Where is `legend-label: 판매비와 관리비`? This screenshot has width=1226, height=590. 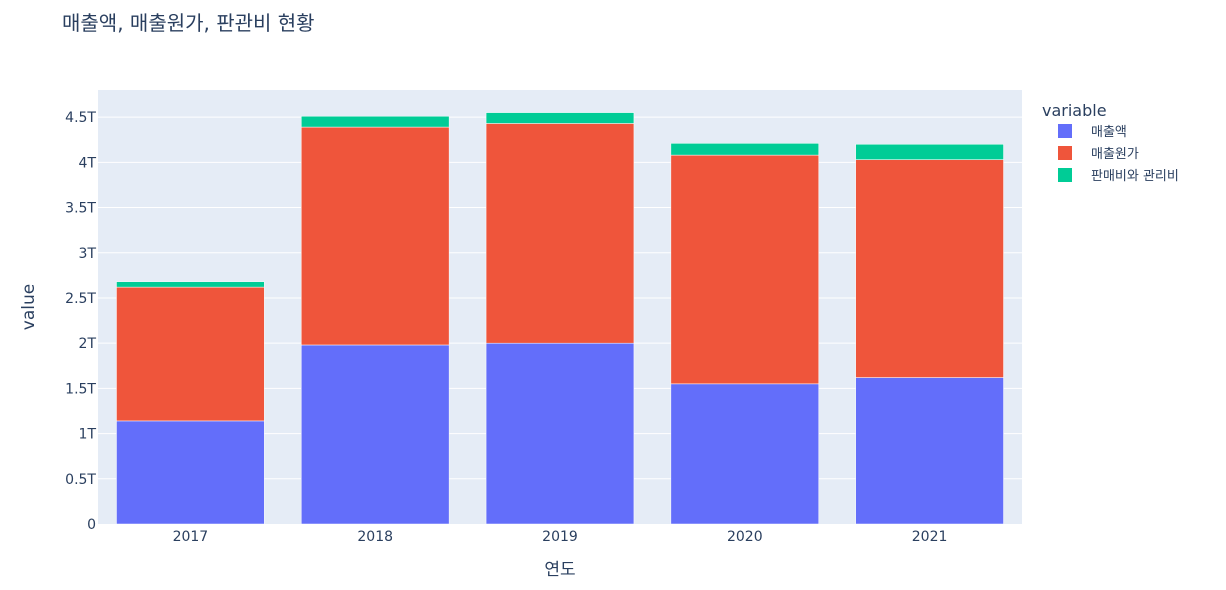
legend-label: 판매비와 관리비 is located at coordinates (1135, 176).